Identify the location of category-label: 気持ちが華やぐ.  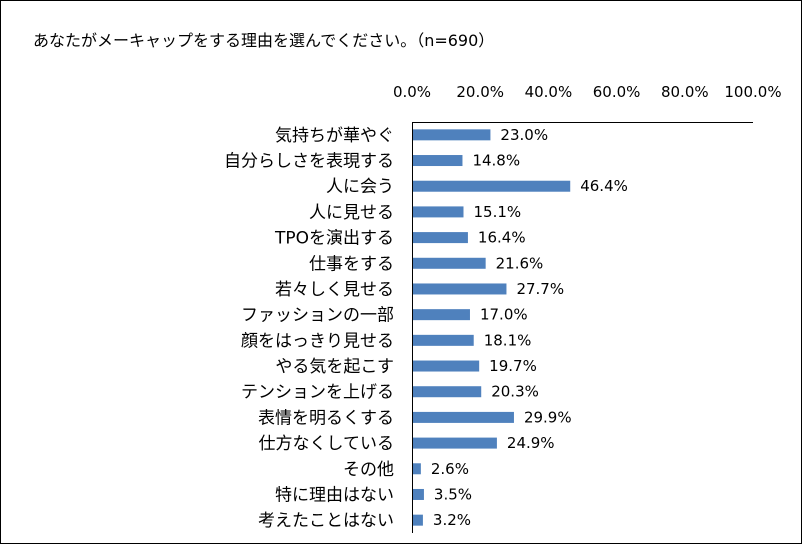
(334, 136).